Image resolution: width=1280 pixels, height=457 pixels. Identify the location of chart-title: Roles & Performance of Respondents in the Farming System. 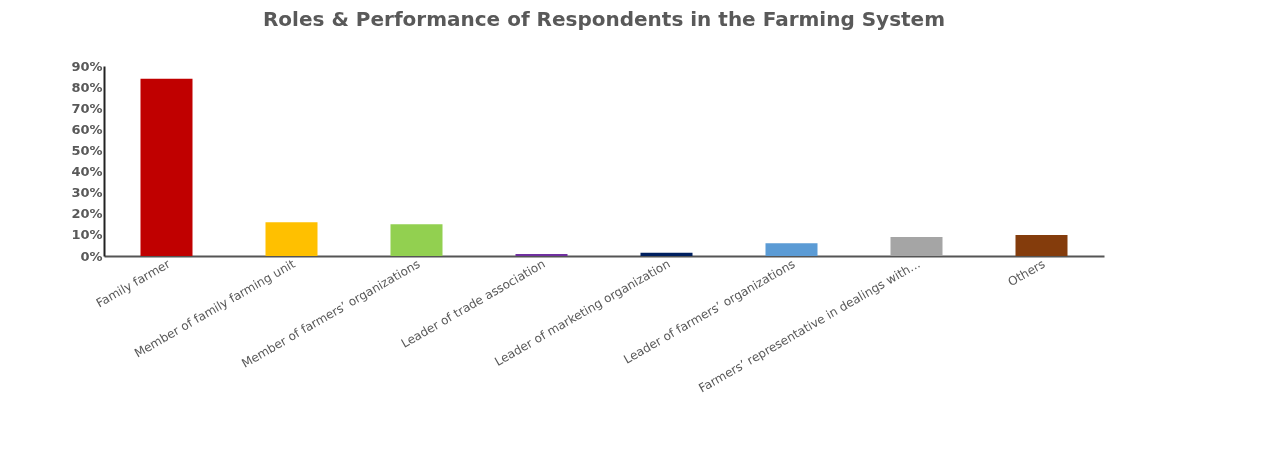
(604, 19).